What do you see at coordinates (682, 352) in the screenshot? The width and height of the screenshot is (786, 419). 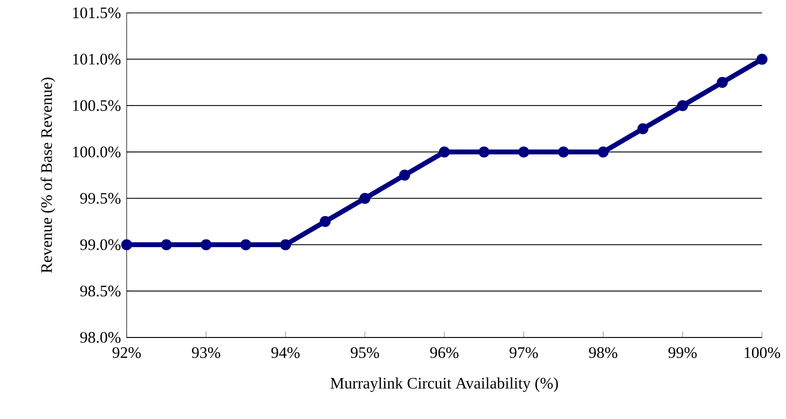 I see `x-tick-label: 99%` at bounding box center [682, 352].